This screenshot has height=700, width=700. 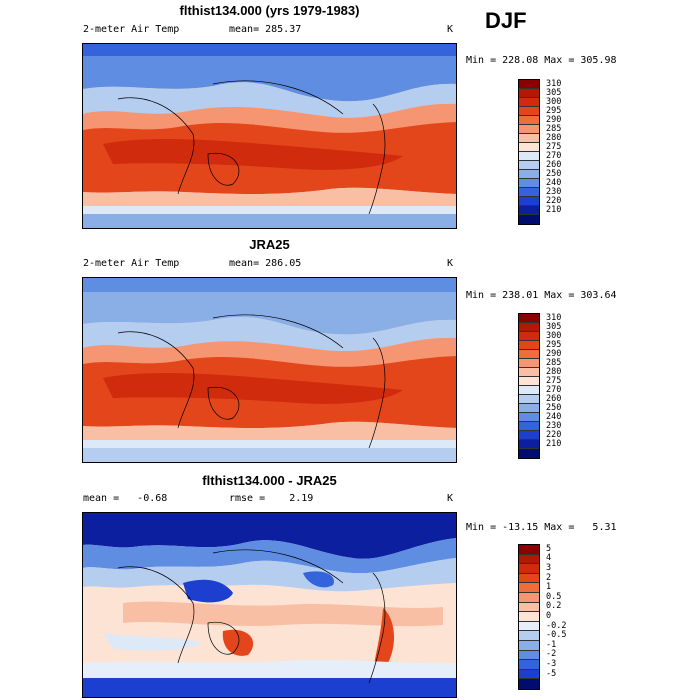 What do you see at coordinates (549, 568) in the screenshot?
I see `colorbar-tick-label: 3` at bounding box center [549, 568].